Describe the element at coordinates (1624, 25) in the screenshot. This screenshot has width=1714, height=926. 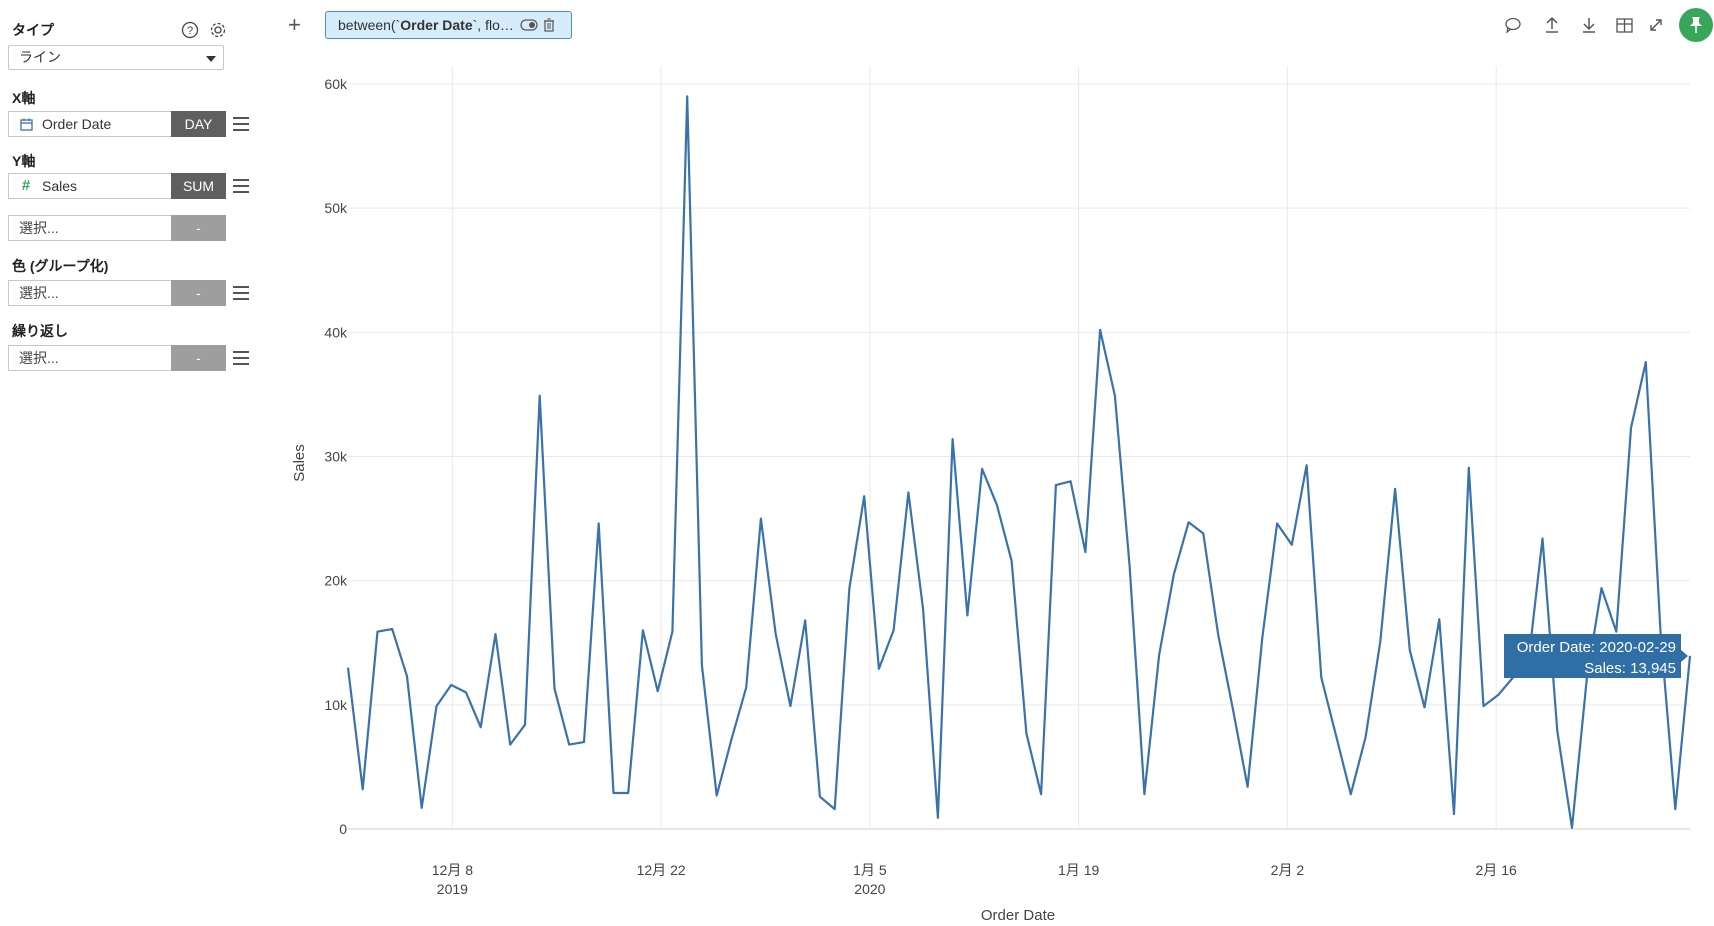
I see `table-icon` at that location.